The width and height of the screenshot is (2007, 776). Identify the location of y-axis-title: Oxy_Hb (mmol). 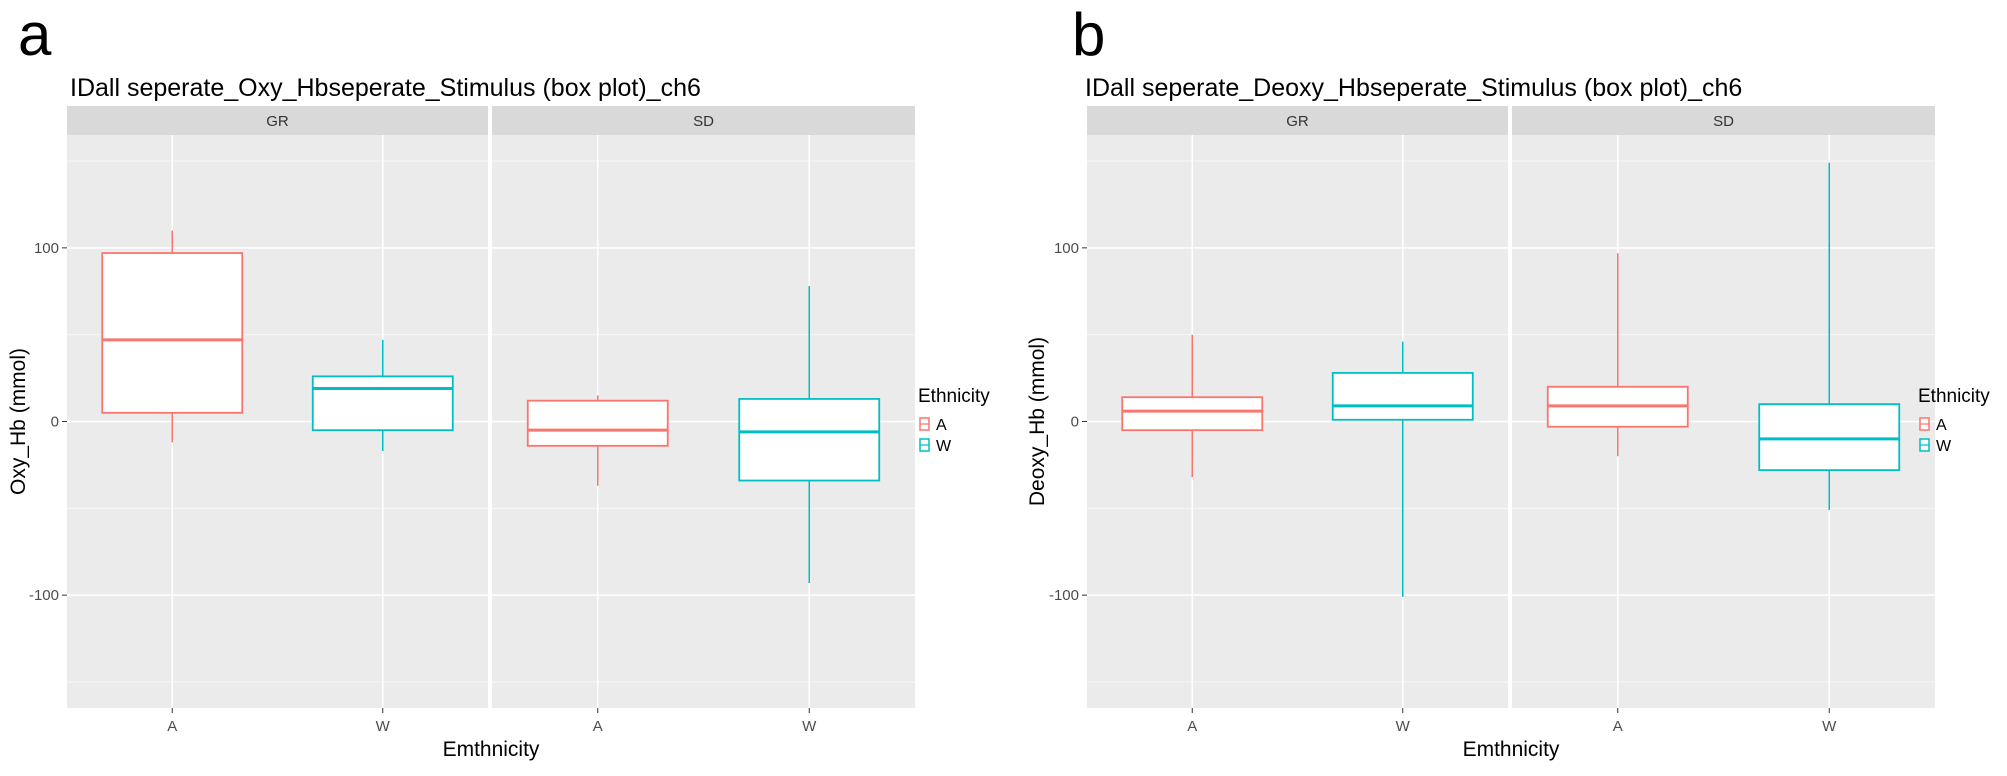
(18, 421).